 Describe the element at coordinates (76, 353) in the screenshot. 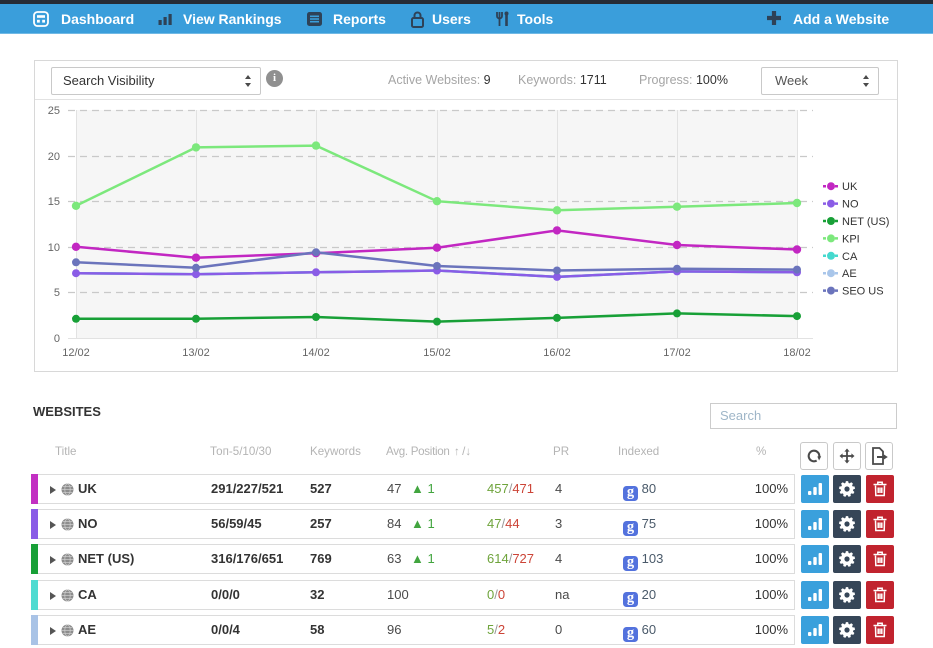

I see `svg-text: 12/02` at that location.